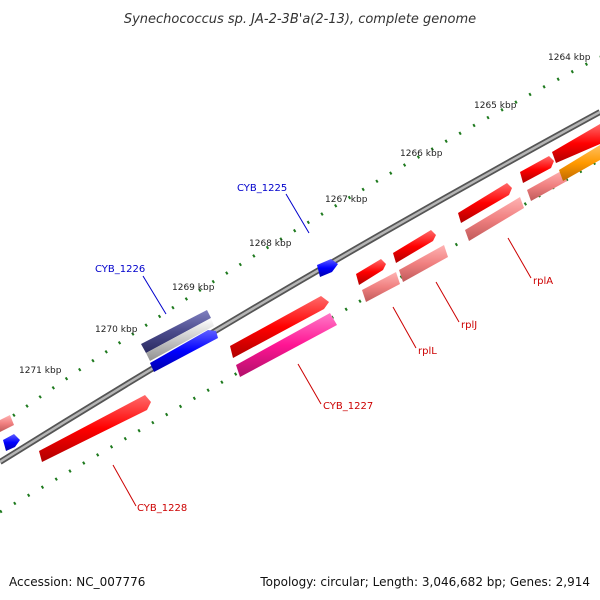  I want to click on tick-label-1264: 1264 kbp, so click(569, 58).